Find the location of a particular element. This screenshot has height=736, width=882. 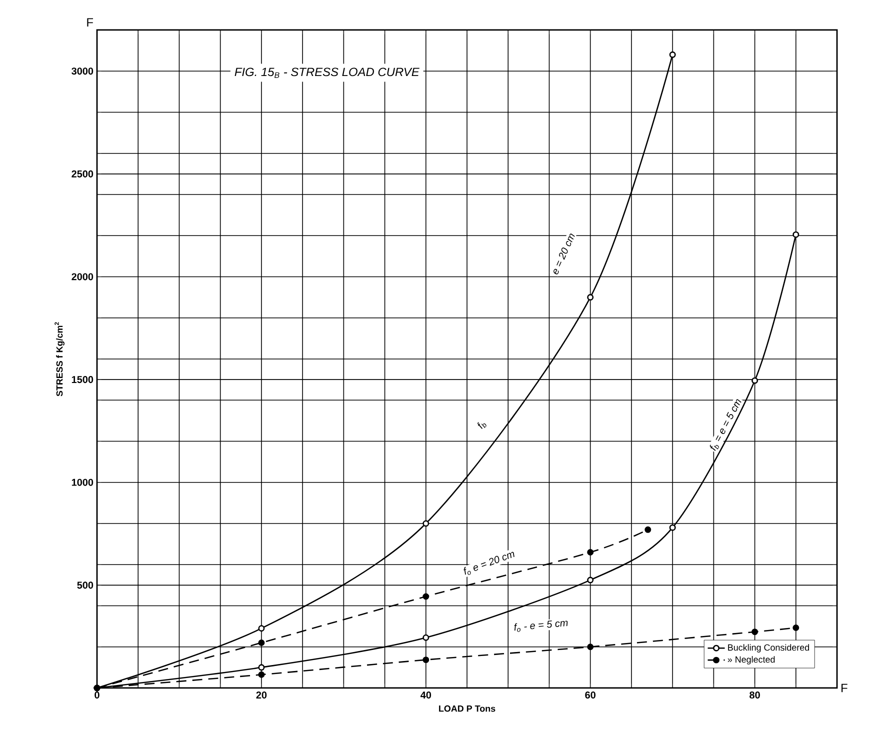

annotation: e = 20 cm is located at coordinates (564, 254).